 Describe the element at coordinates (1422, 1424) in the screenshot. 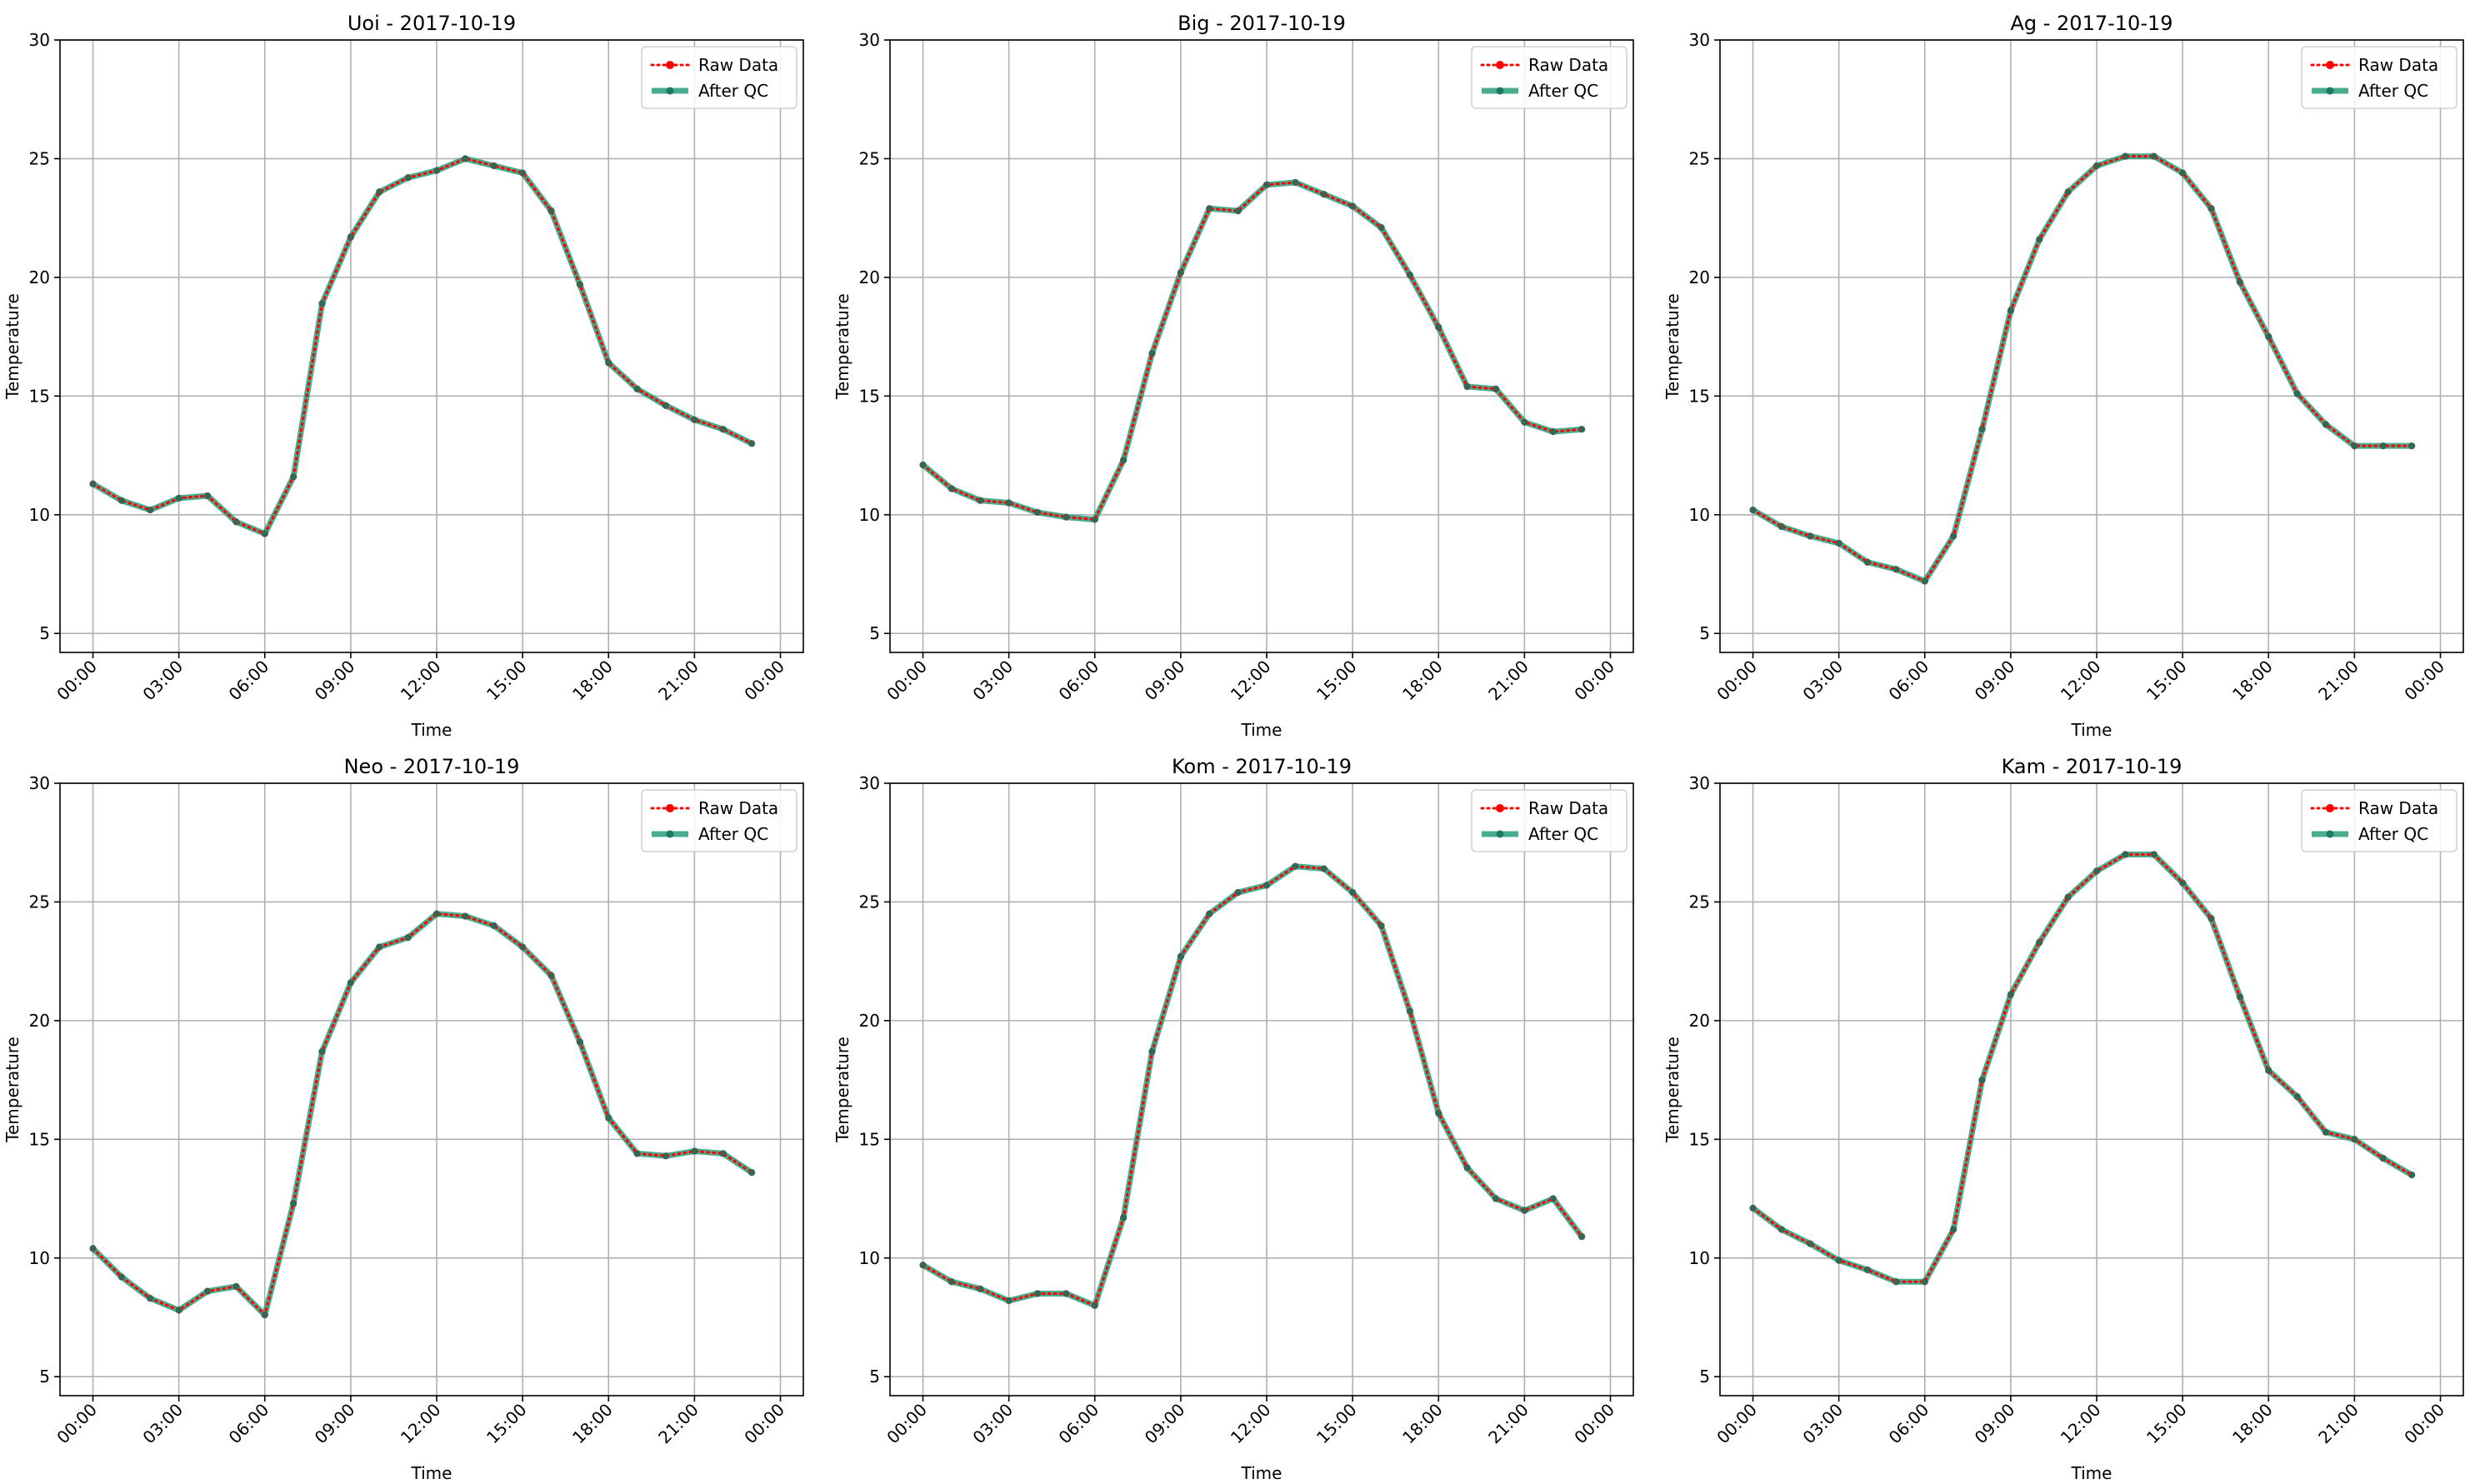

I see `x-tick-label: 18:00` at that location.